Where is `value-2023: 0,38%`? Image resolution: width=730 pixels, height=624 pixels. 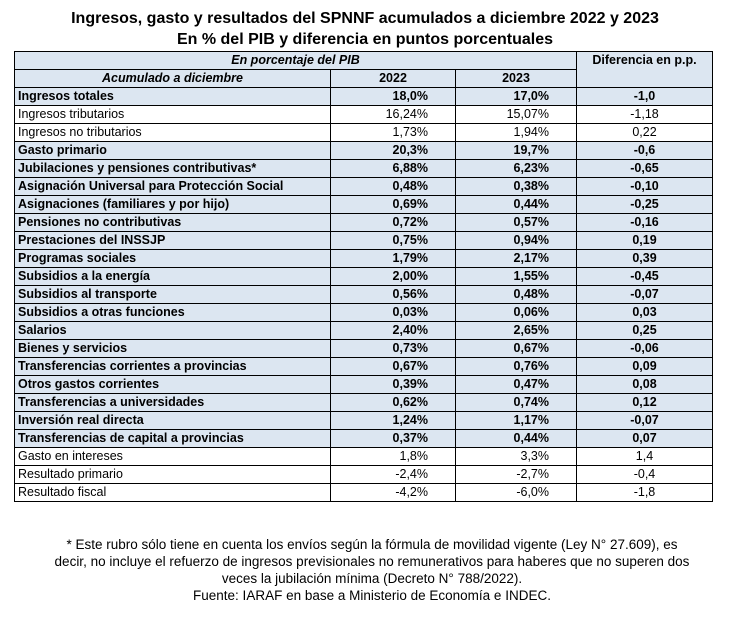 value-2023: 0,38% is located at coordinates (516, 186).